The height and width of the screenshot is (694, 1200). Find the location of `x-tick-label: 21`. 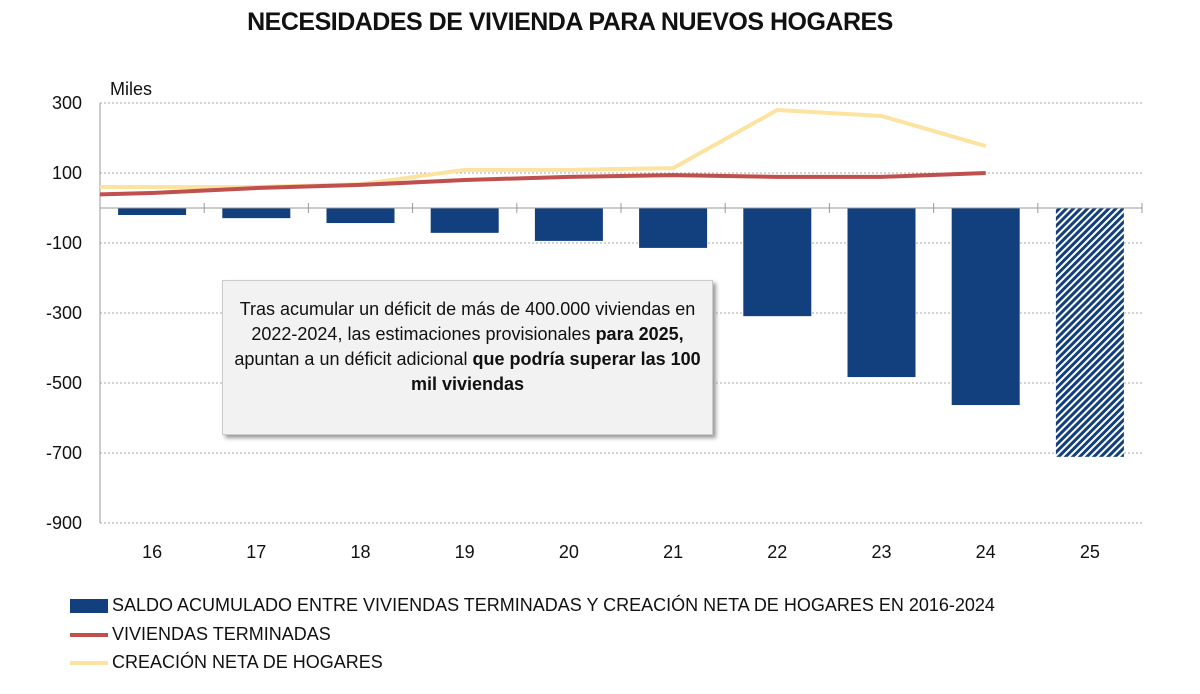

x-tick-label: 21 is located at coordinates (673, 552).